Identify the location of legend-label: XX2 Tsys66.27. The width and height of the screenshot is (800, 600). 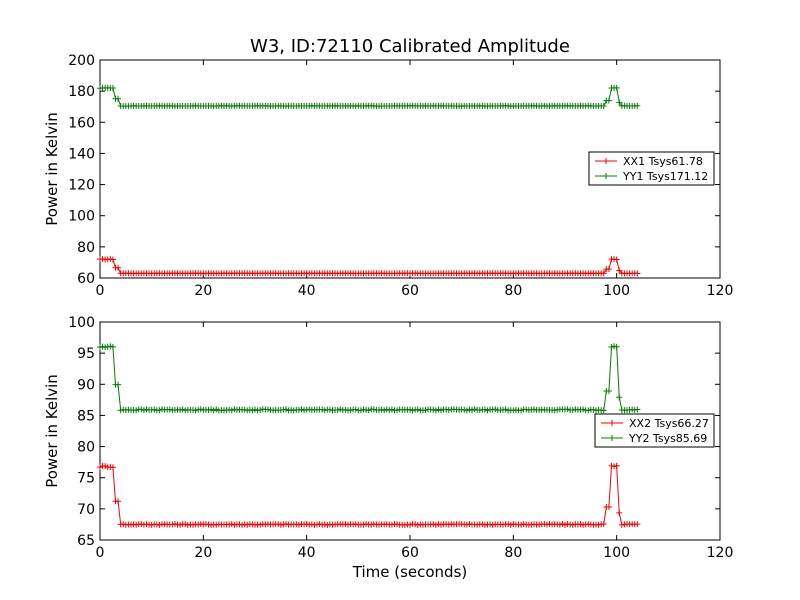
(669, 423).